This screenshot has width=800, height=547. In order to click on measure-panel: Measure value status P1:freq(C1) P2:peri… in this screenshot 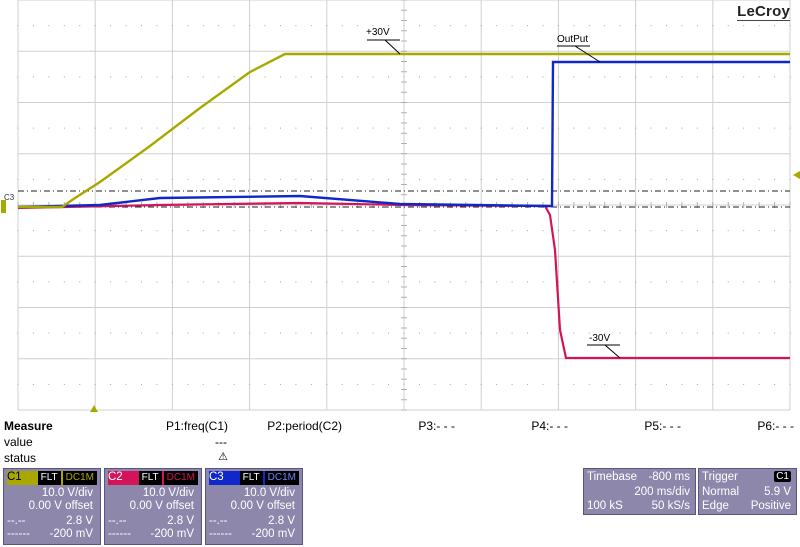, I will do `click(400, 439)`.